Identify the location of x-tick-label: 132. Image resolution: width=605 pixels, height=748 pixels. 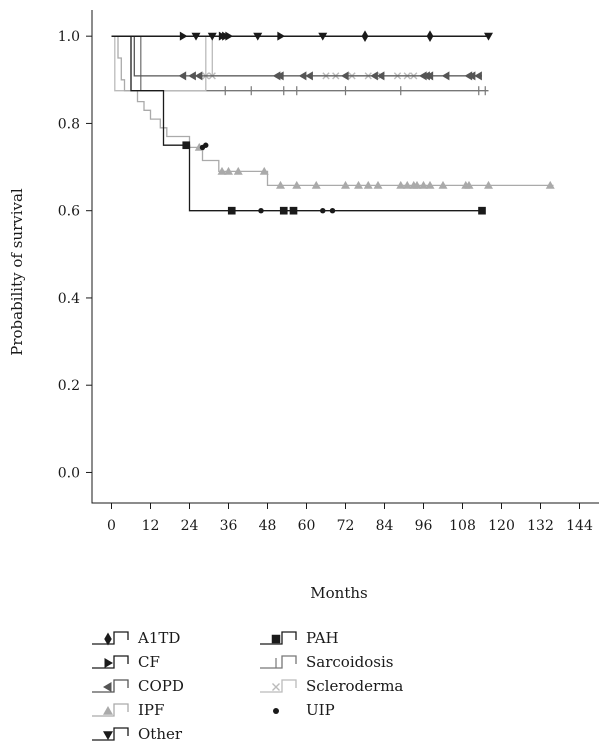
(540, 526).